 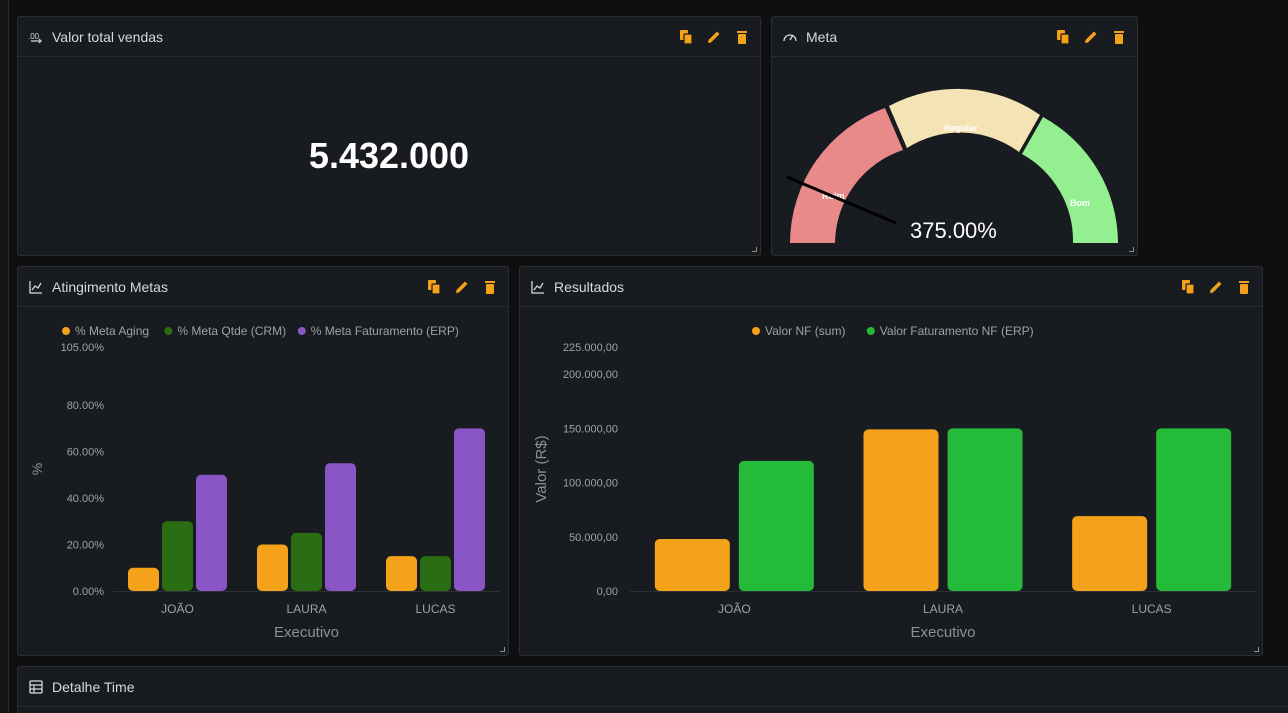 I want to click on y-tick-label: 105.00%, so click(x=83, y=348).